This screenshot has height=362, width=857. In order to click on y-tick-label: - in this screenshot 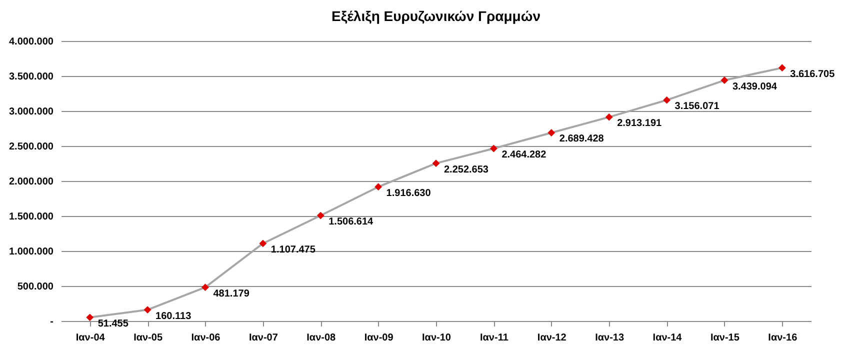, I will do `click(52, 322)`.